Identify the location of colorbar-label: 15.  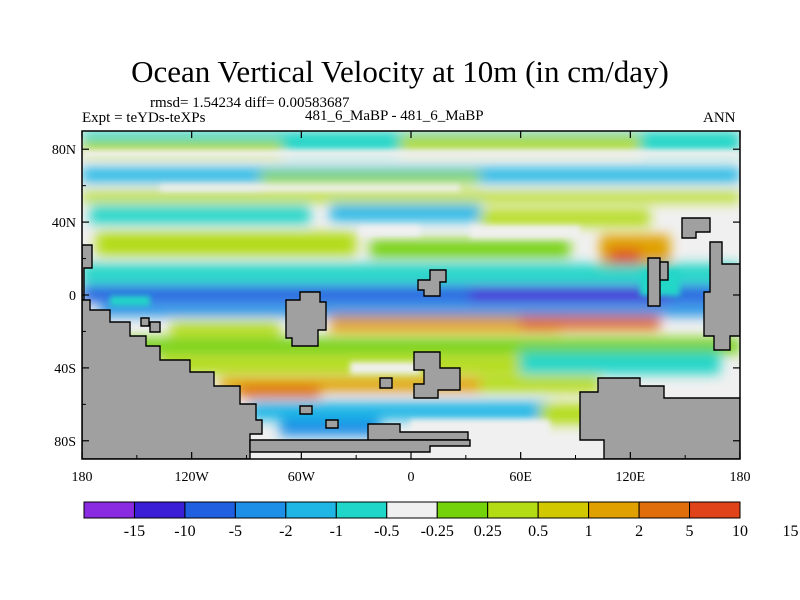
(790, 531).